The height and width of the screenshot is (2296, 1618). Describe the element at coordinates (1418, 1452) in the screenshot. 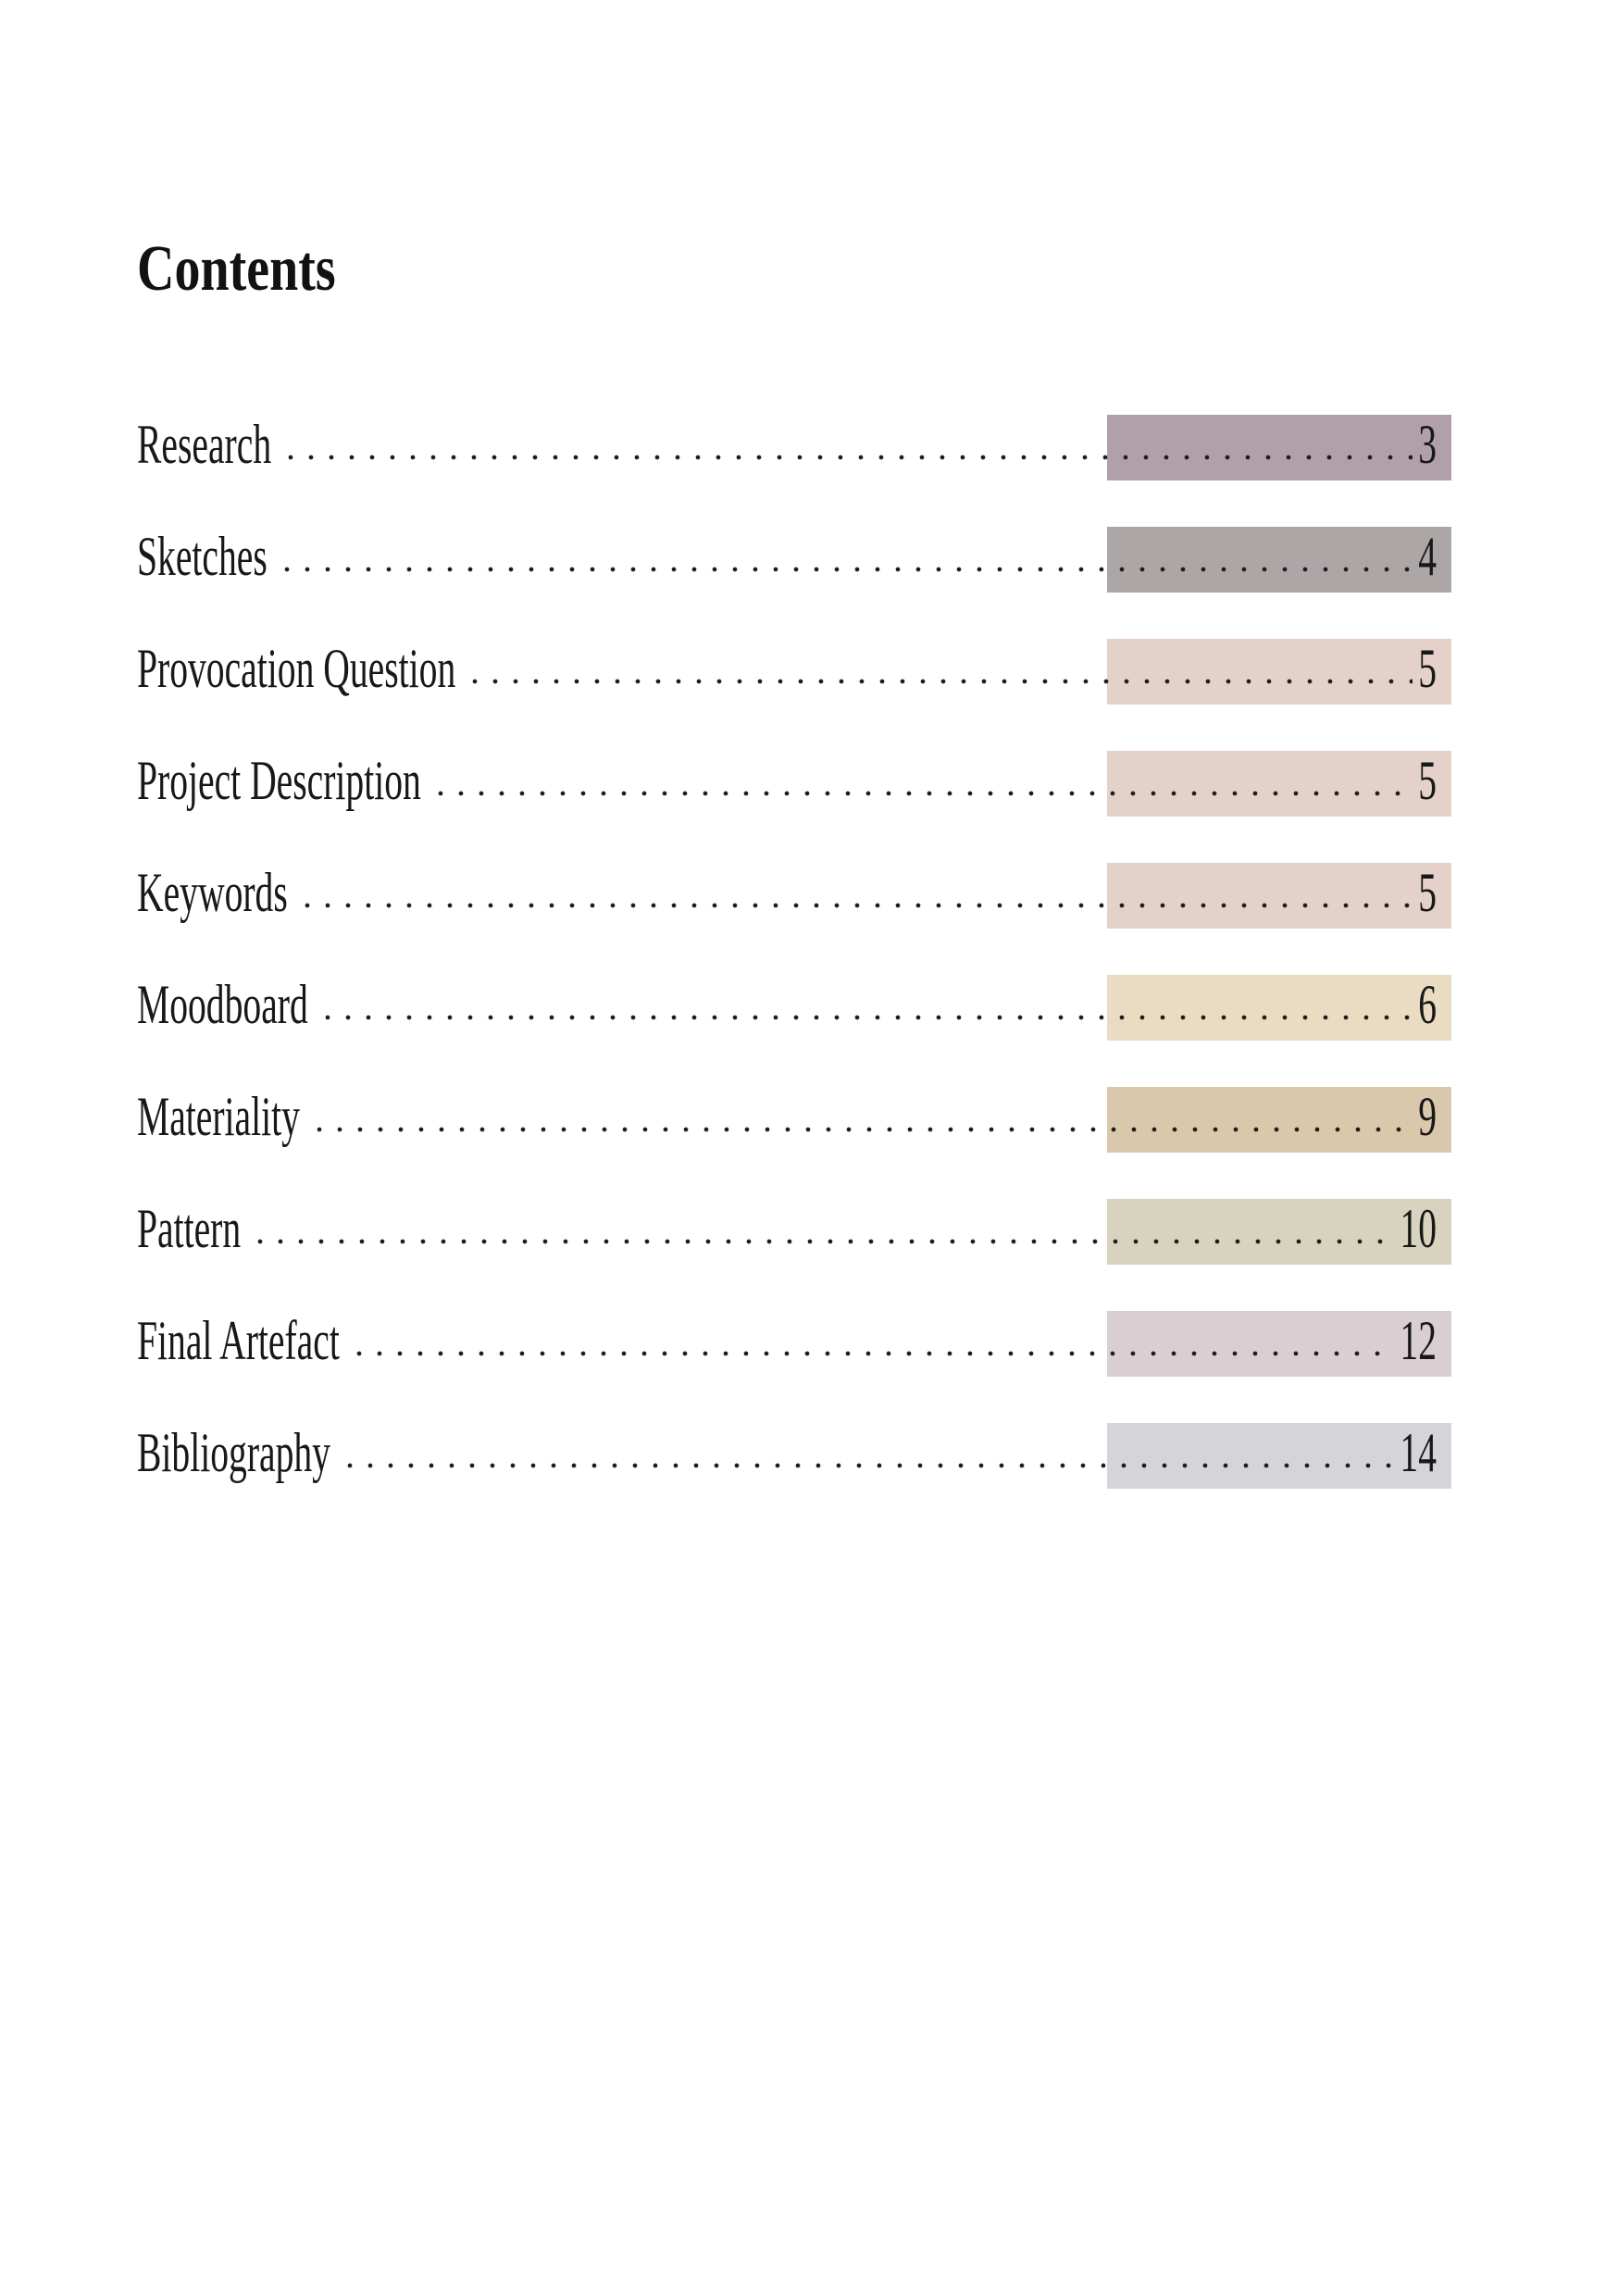

I see `toc-entry-page: 14` at that location.